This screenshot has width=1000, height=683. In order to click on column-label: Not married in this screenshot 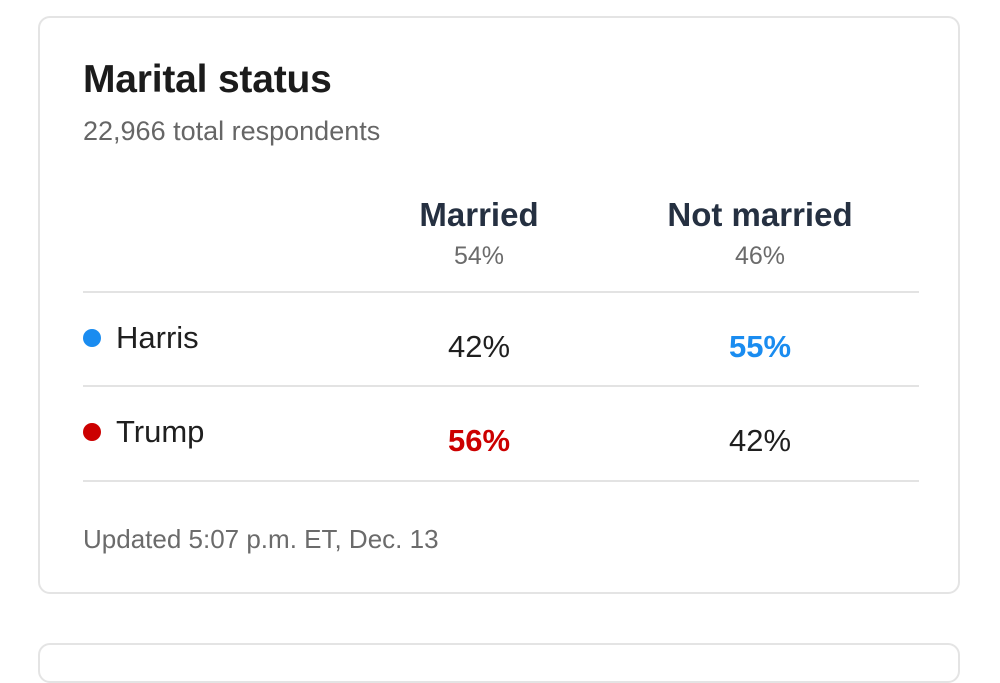, I will do `click(760, 214)`.